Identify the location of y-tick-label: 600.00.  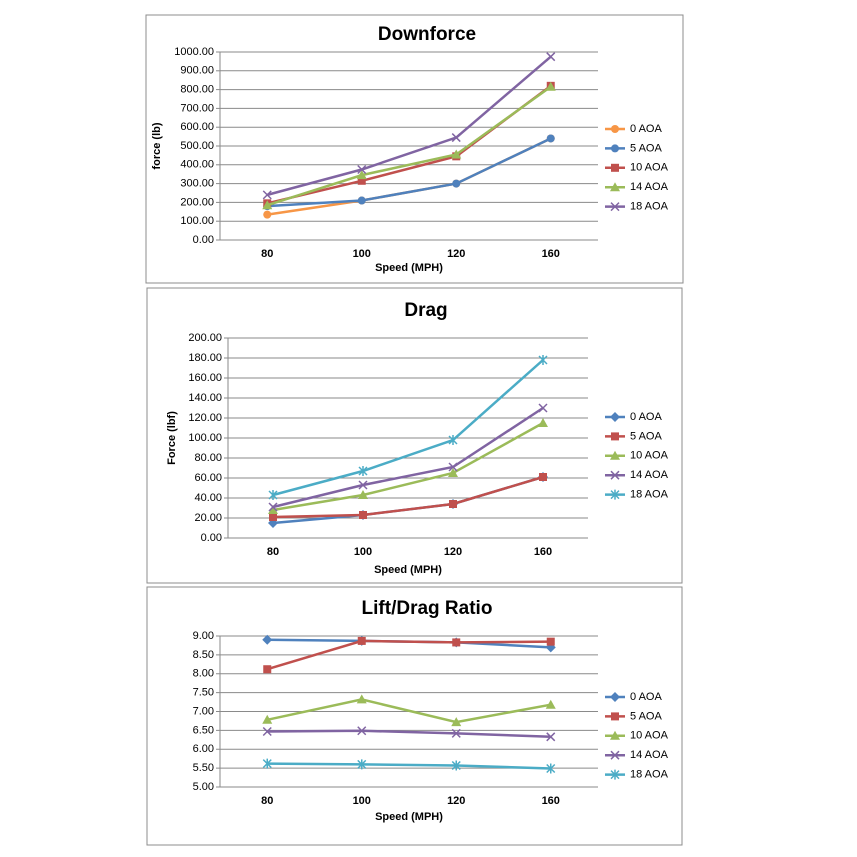
(197, 127).